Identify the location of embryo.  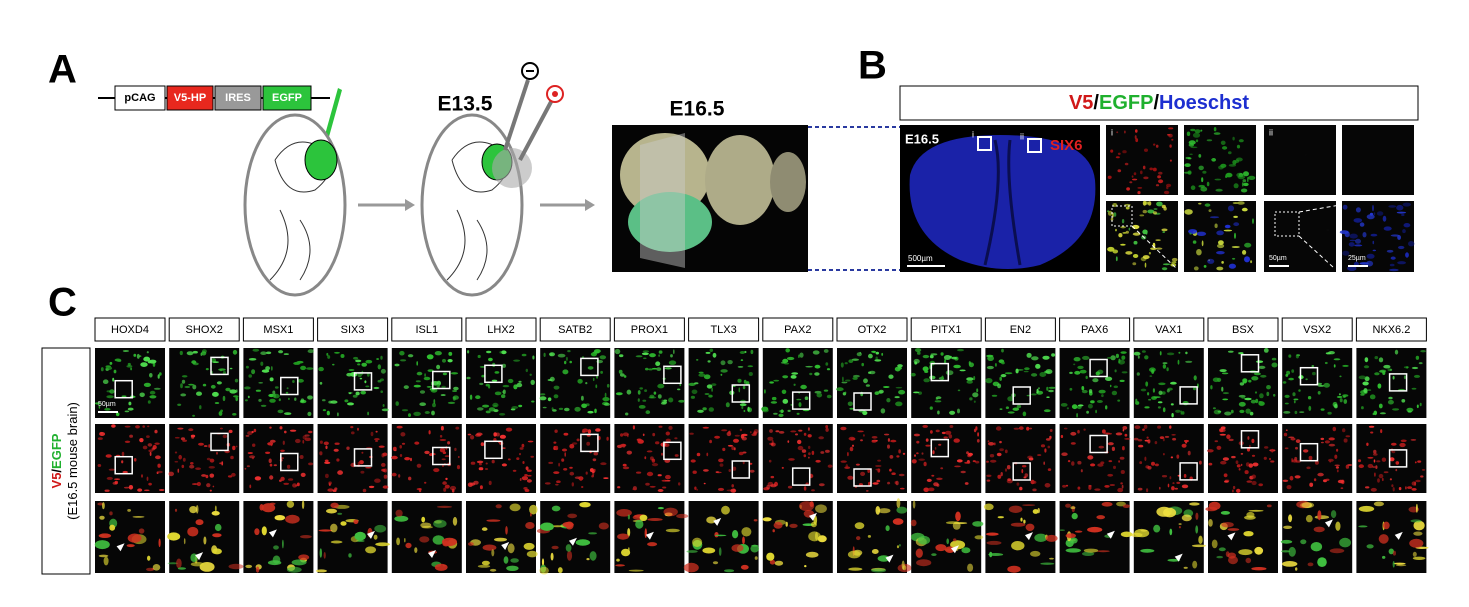
(295, 205).